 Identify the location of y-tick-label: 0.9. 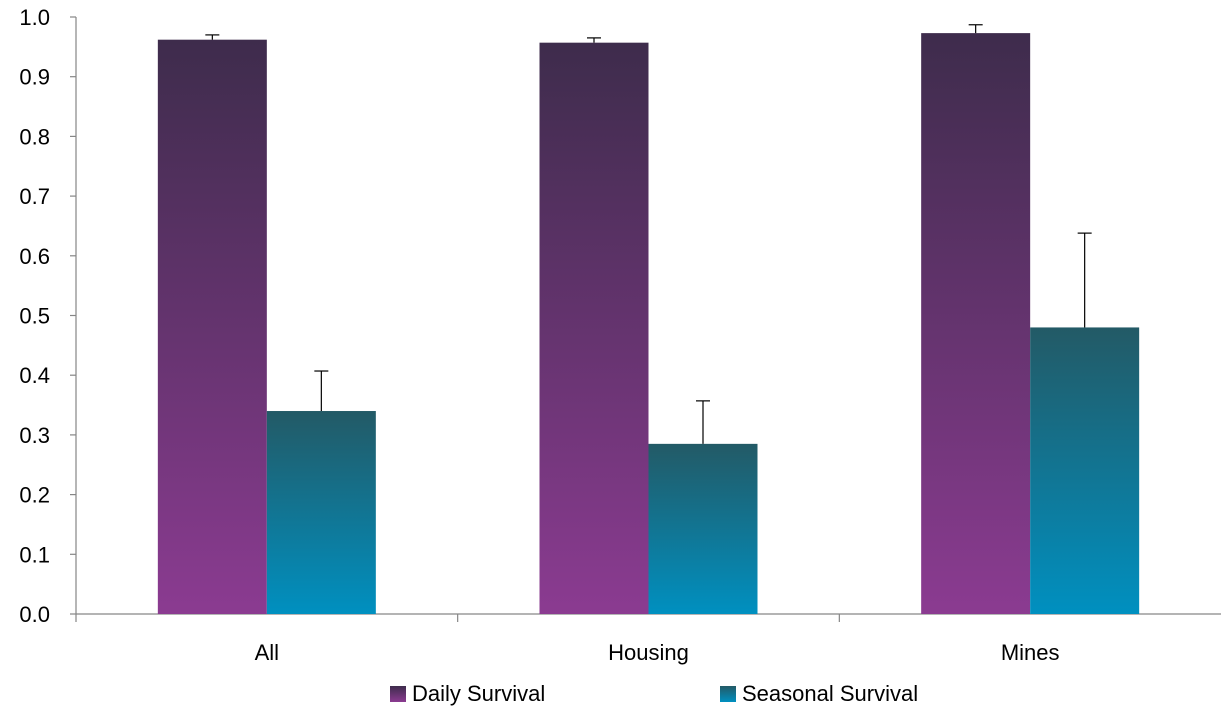
(34, 77).